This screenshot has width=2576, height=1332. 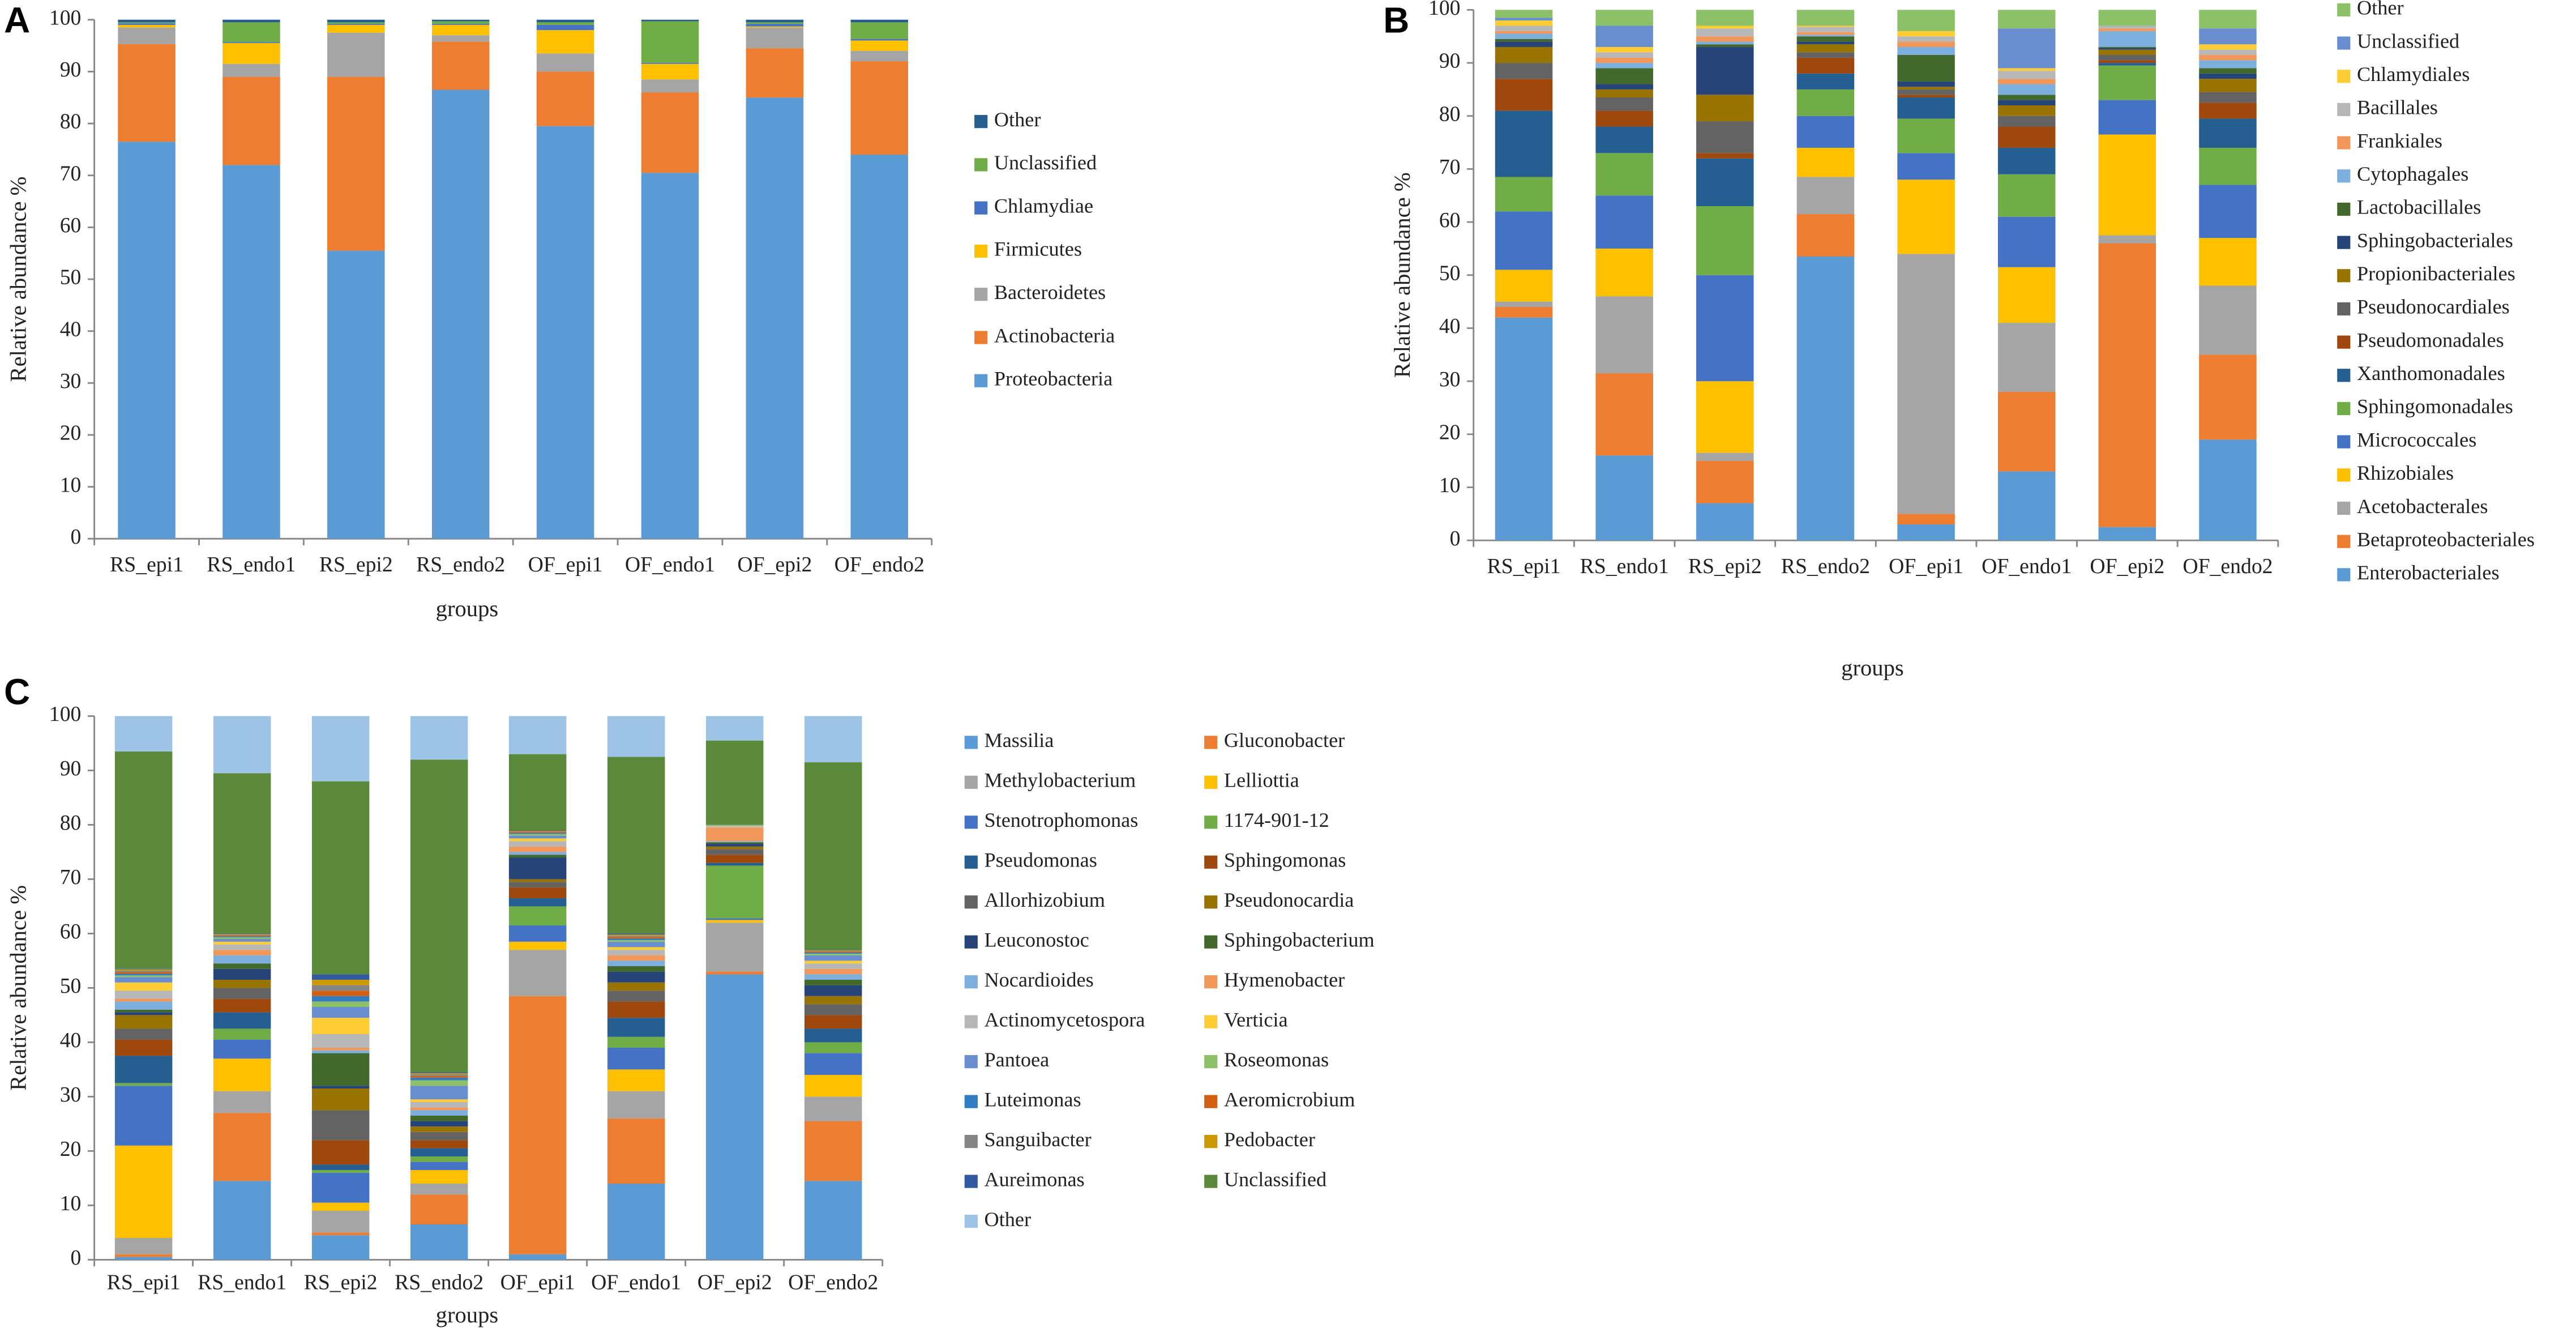 What do you see at coordinates (1276, 1059) in the screenshot?
I see `legend-label: Roseomonas` at bounding box center [1276, 1059].